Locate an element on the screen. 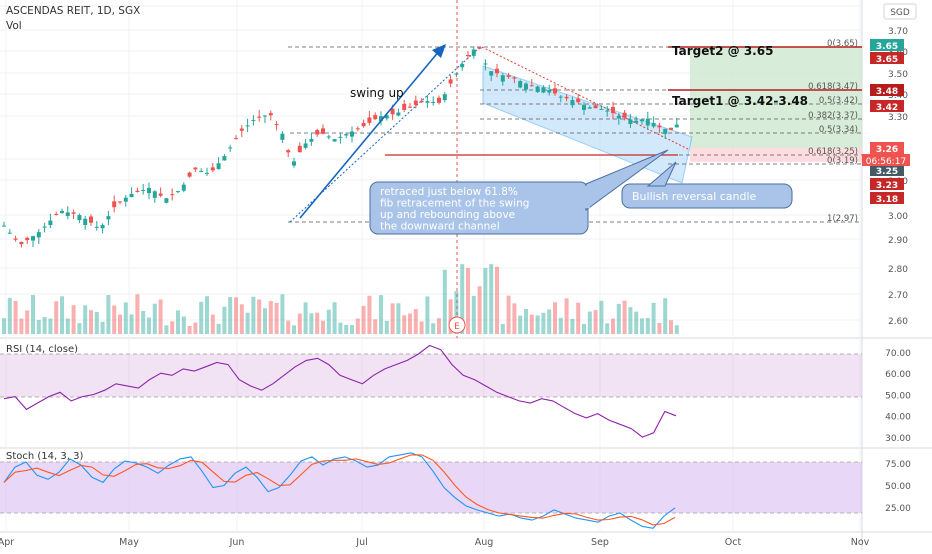 The width and height of the screenshot is (932, 554). fib-label: 1(2.97) is located at coordinates (842, 219).